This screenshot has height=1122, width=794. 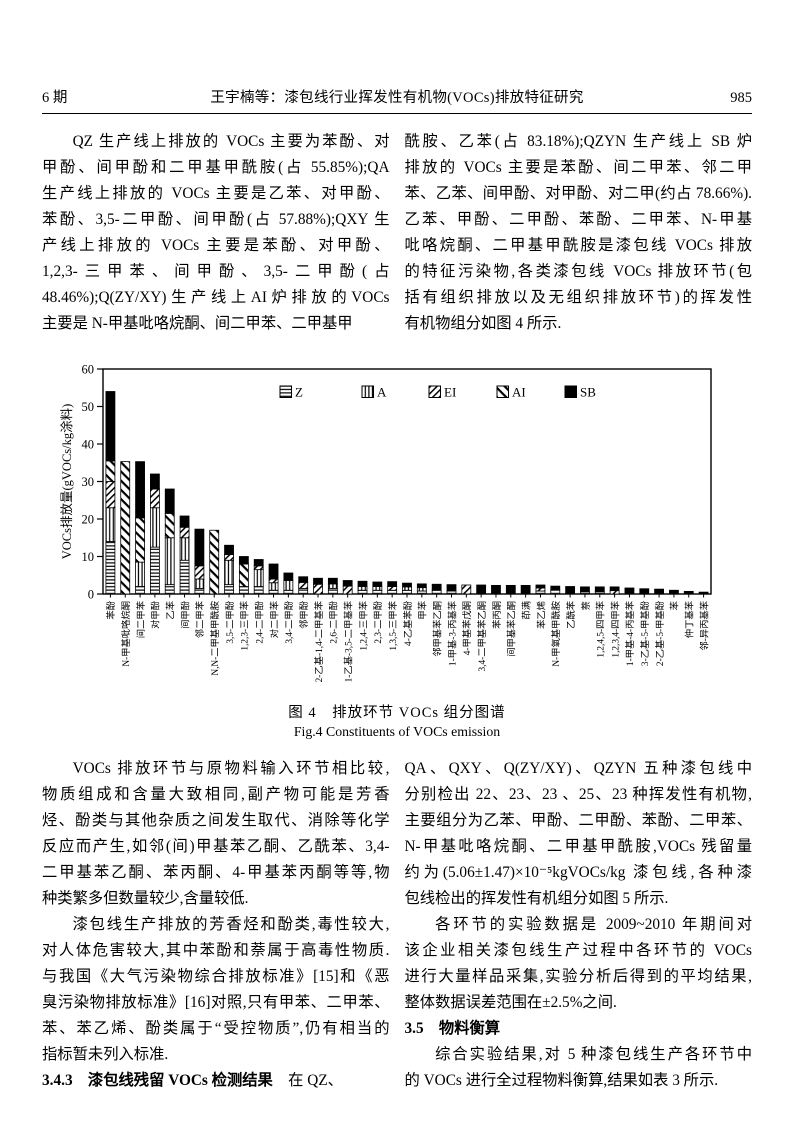 I want to click on svg-text: N-甲基吡咯烷酮, so click(x=126, y=634).